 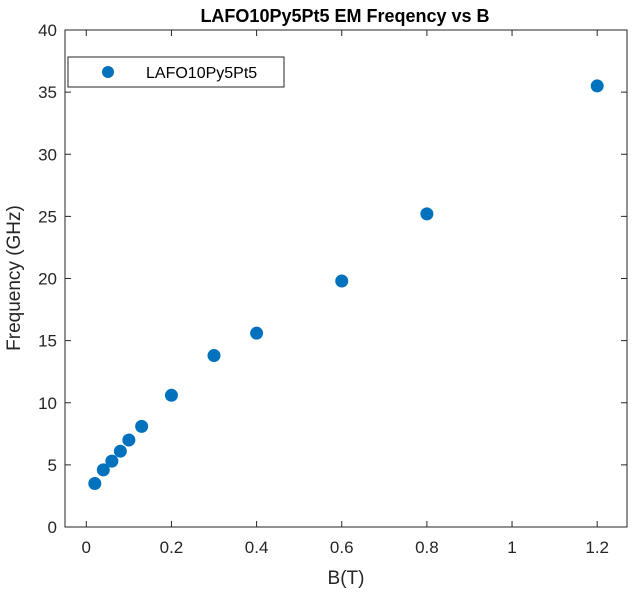 What do you see at coordinates (427, 547) in the screenshot?
I see `x-tick-label: 0.8` at bounding box center [427, 547].